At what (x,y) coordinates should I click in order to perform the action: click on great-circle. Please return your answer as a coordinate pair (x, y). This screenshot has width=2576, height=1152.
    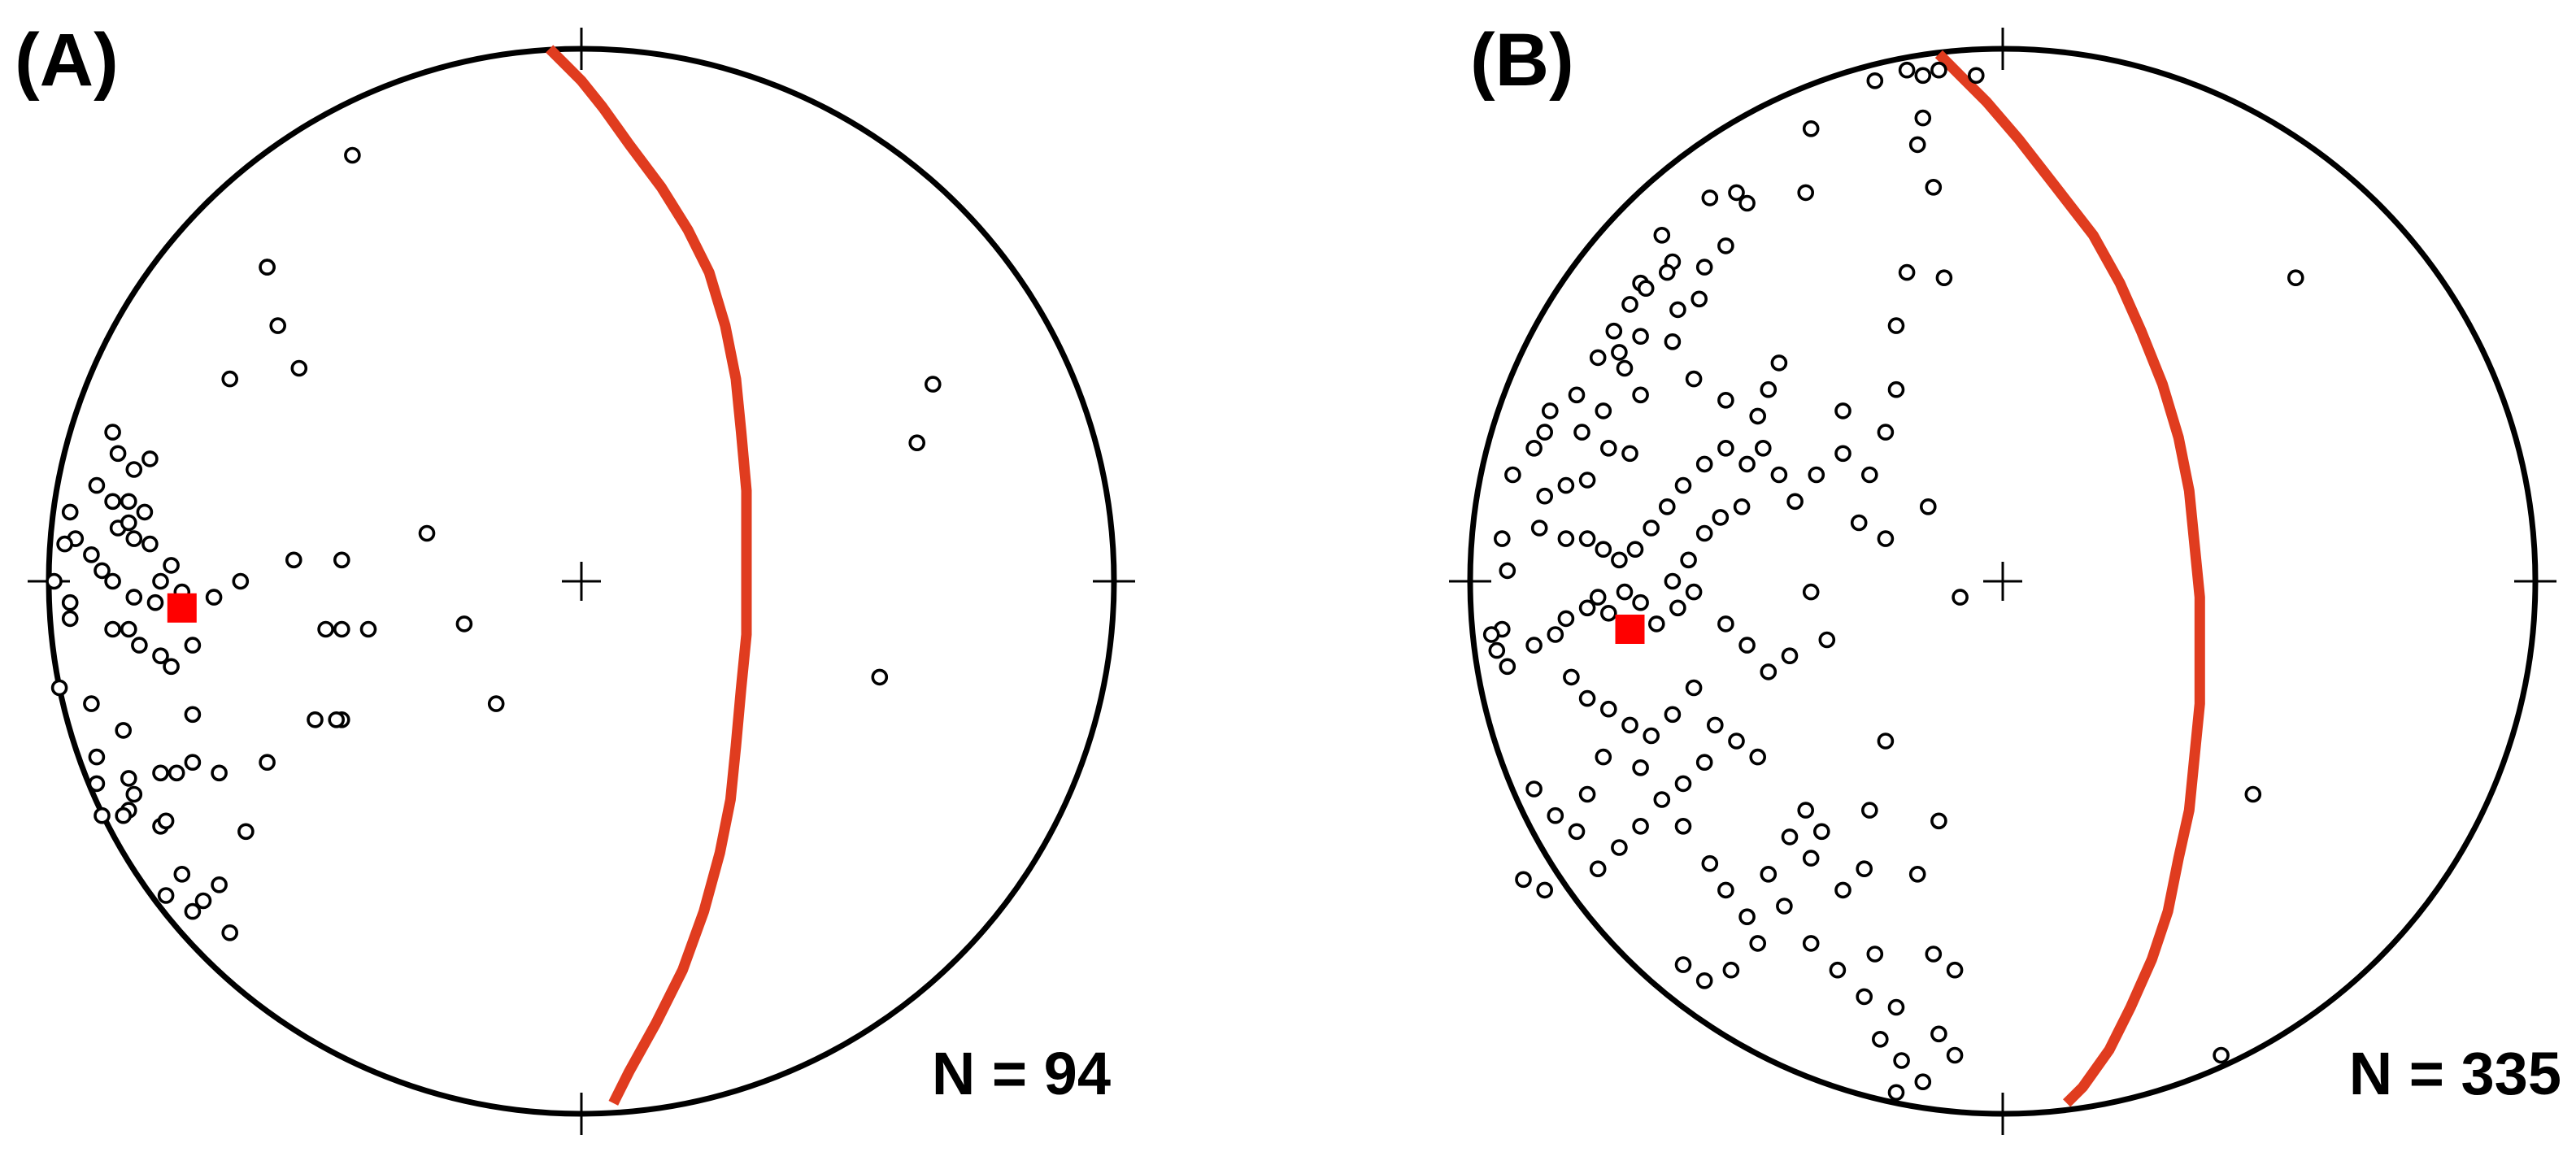
    Looking at the image, I should click on (649, 575).